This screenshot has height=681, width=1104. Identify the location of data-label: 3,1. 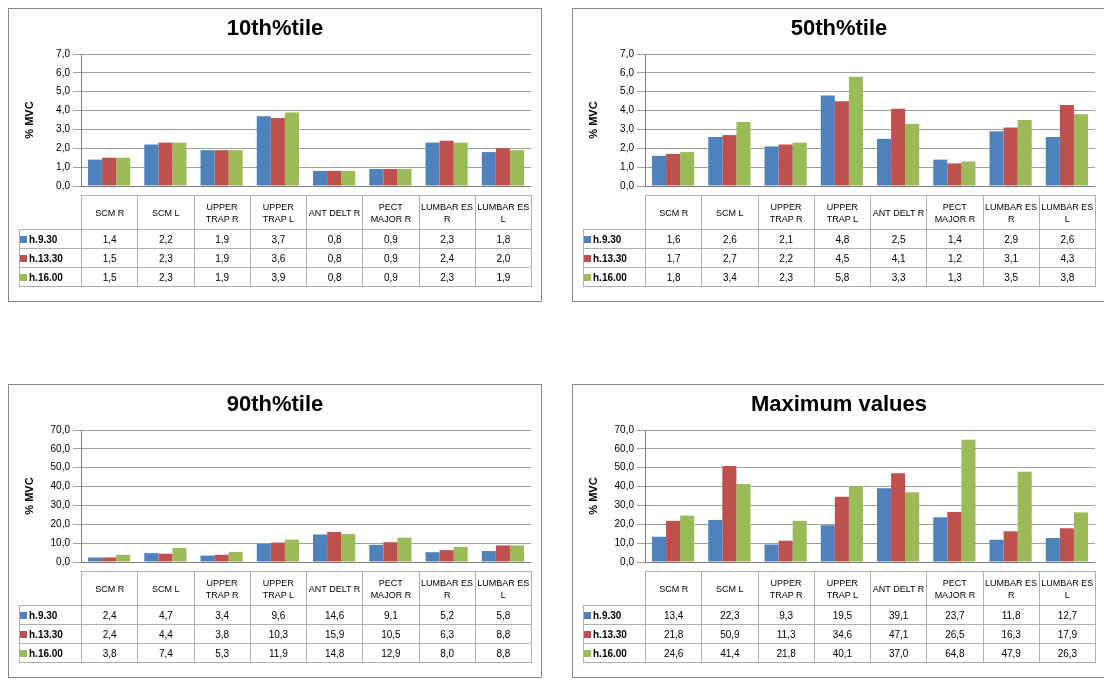
(1011, 258).